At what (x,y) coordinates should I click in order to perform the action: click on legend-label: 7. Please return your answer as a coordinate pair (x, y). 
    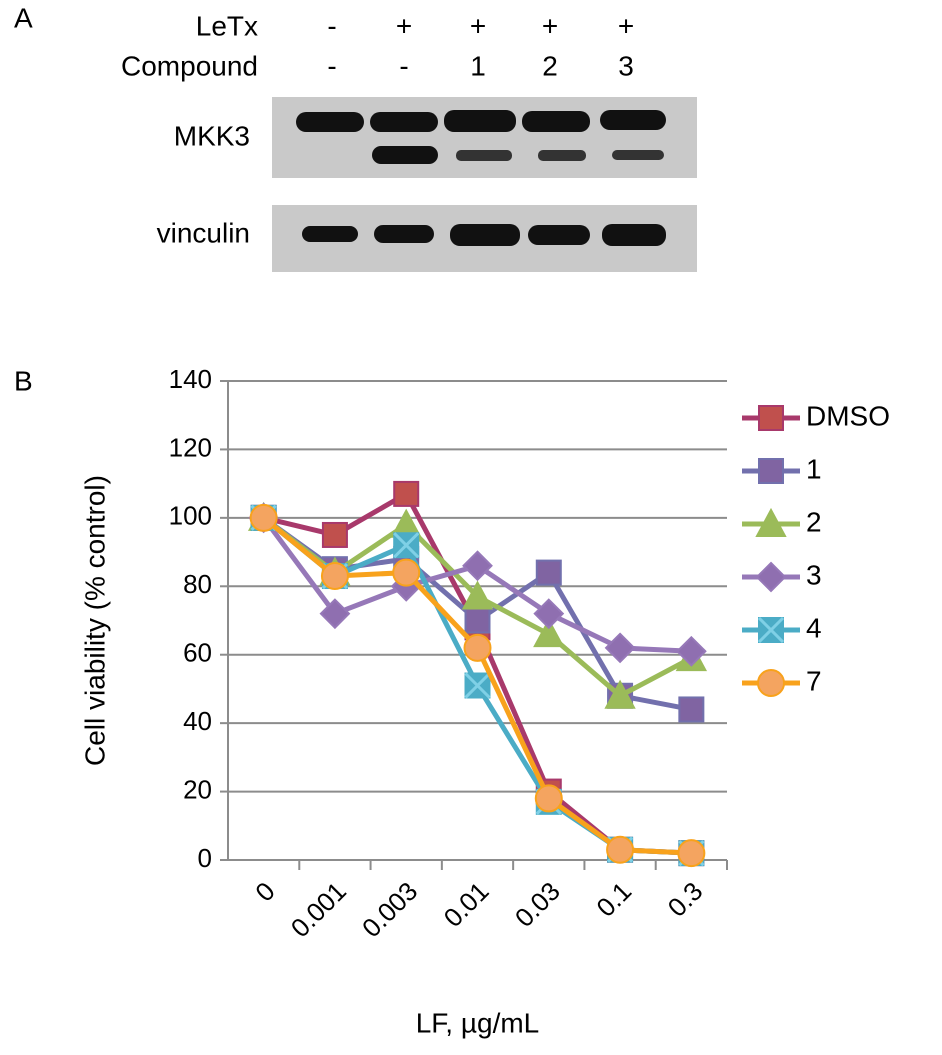
    Looking at the image, I should click on (814, 680).